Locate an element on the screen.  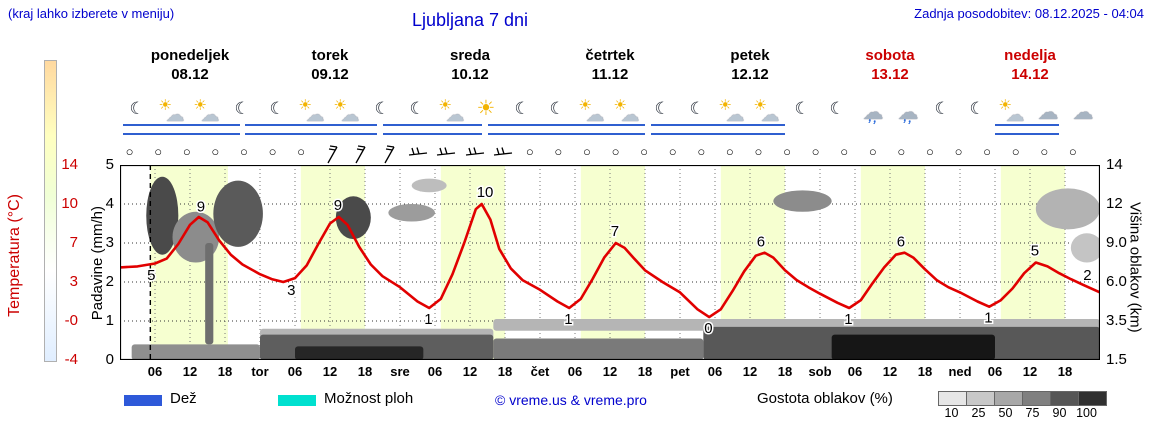
legend-showers-swatch is located at coordinates (297, 400).